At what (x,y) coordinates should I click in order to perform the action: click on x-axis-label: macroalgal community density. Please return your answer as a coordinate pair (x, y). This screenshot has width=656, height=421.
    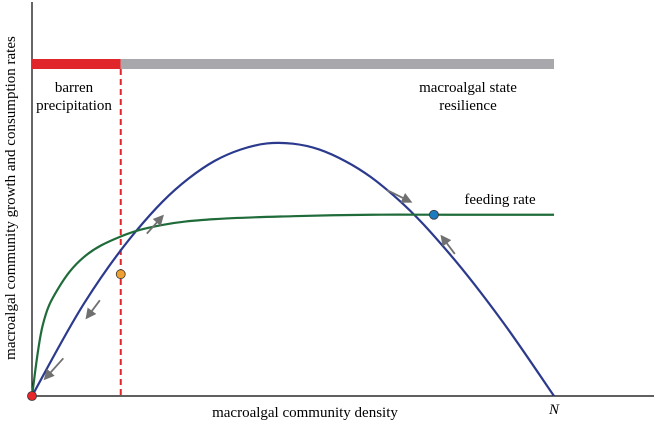
    Looking at the image, I should click on (305, 413).